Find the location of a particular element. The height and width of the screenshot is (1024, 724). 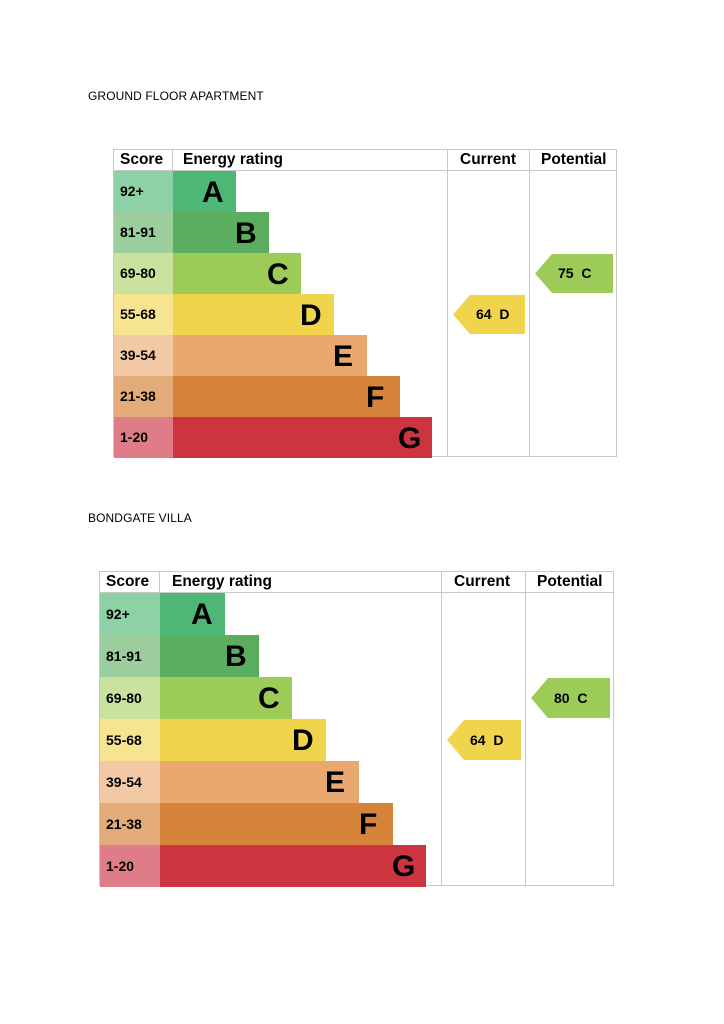

section-title-ground-floor: GROUND FLOOR APARTMENT is located at coordinates (176, 96).